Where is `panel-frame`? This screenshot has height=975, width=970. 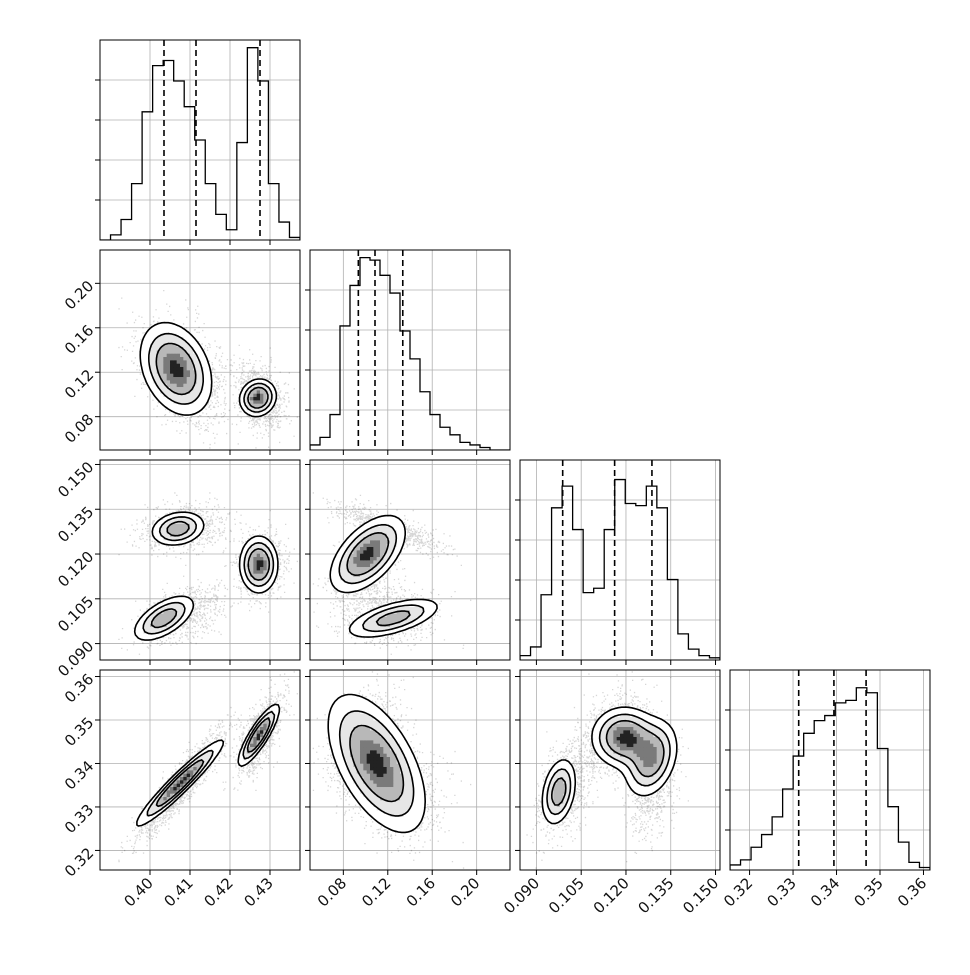 panel-frame is located at coordinates (200, 140).